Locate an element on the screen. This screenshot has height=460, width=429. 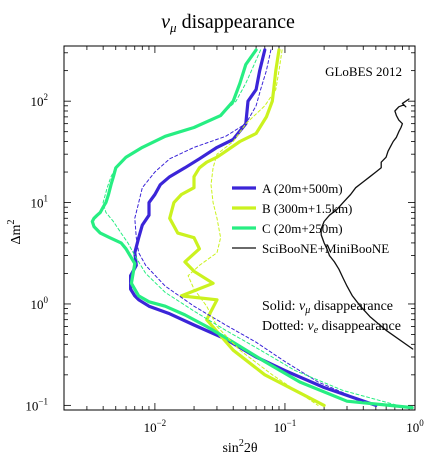
y-tick-label: 10⁻¹ is located at coordinates (36, 404).